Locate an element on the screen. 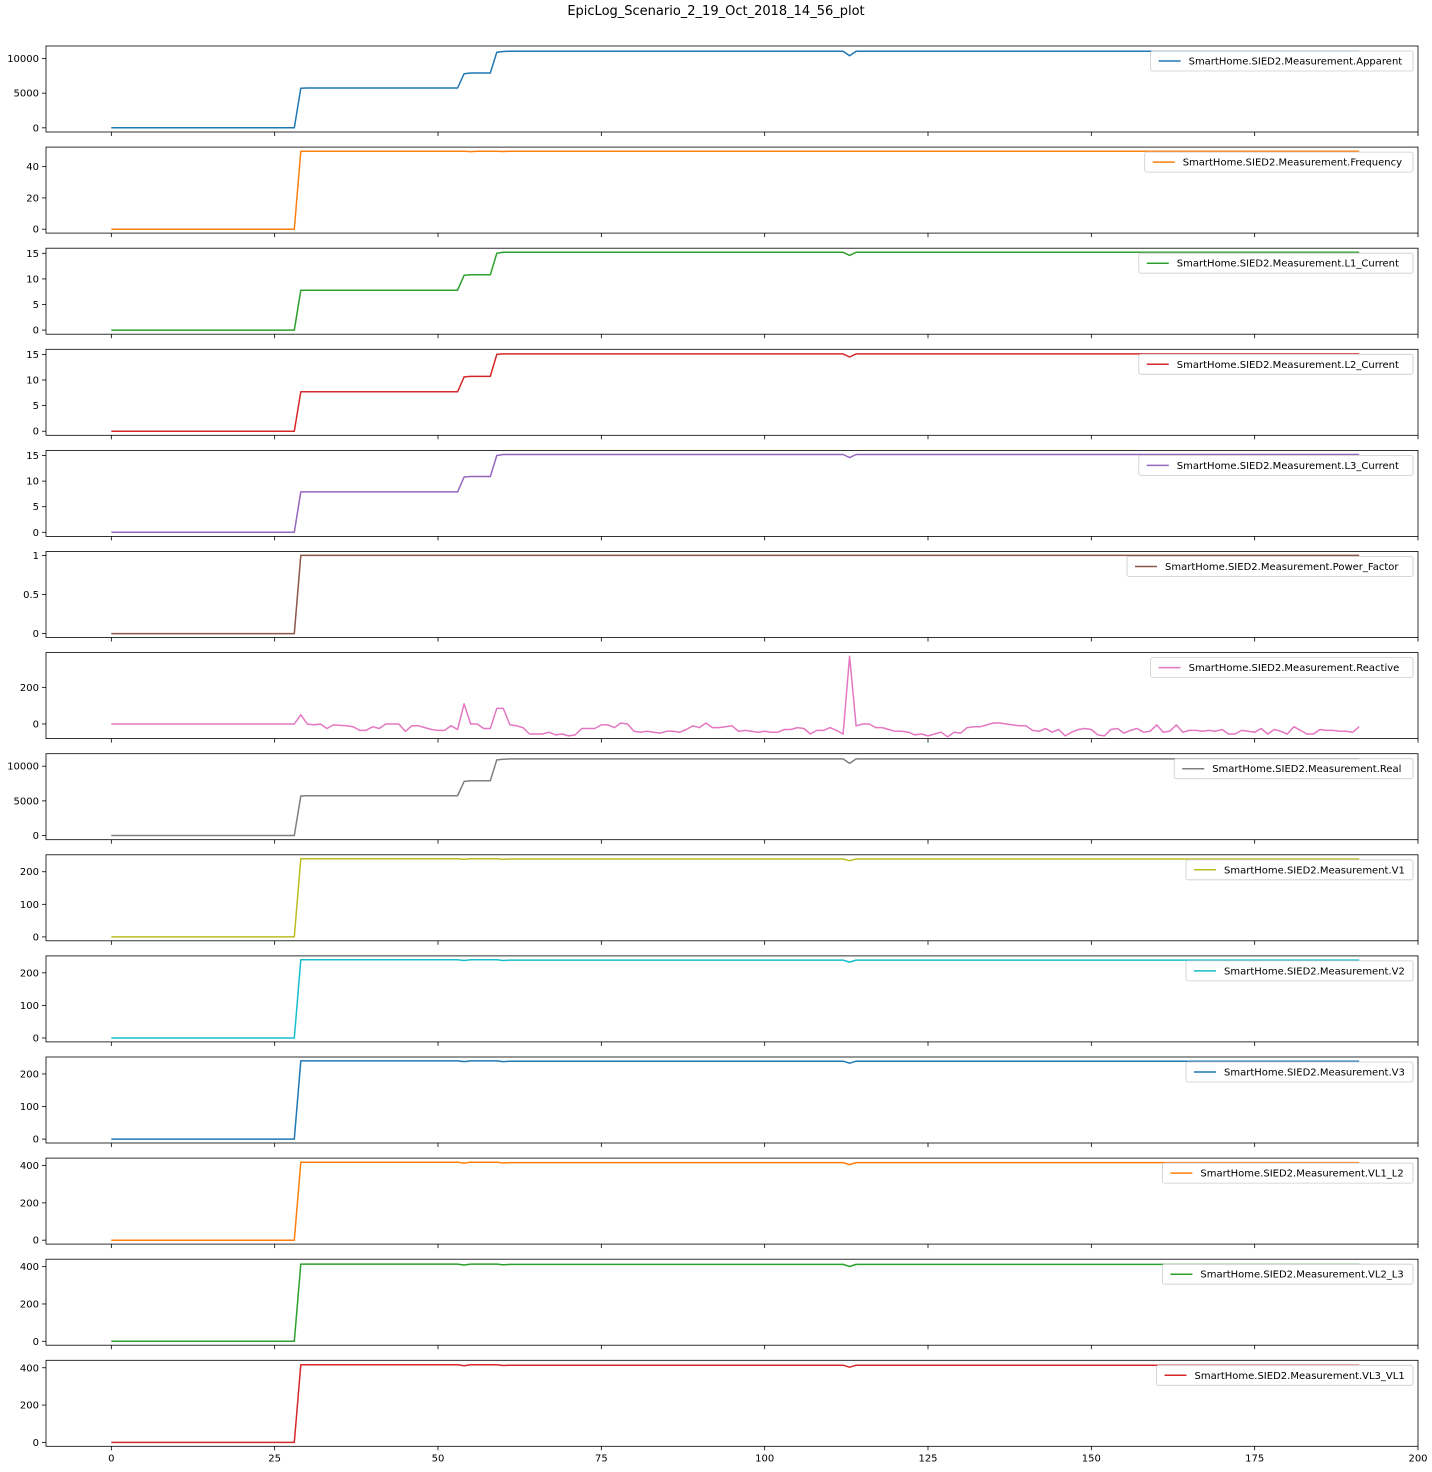  y-tick-label: 1 is located at coordinates (36, 556).